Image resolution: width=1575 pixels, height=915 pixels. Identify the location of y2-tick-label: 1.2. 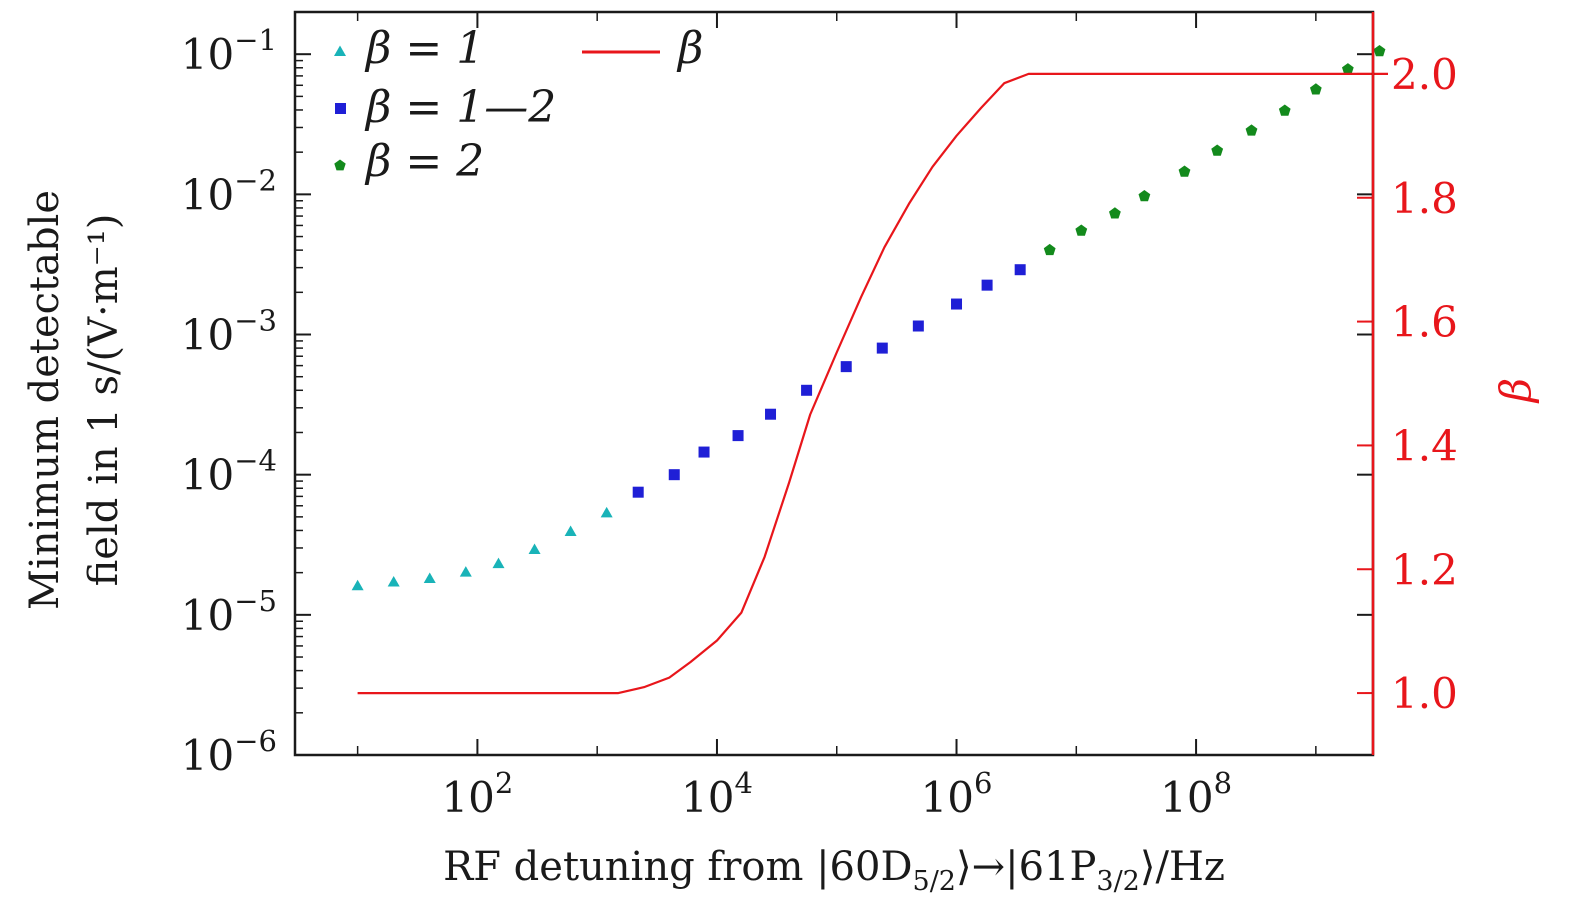
(1424, 569).